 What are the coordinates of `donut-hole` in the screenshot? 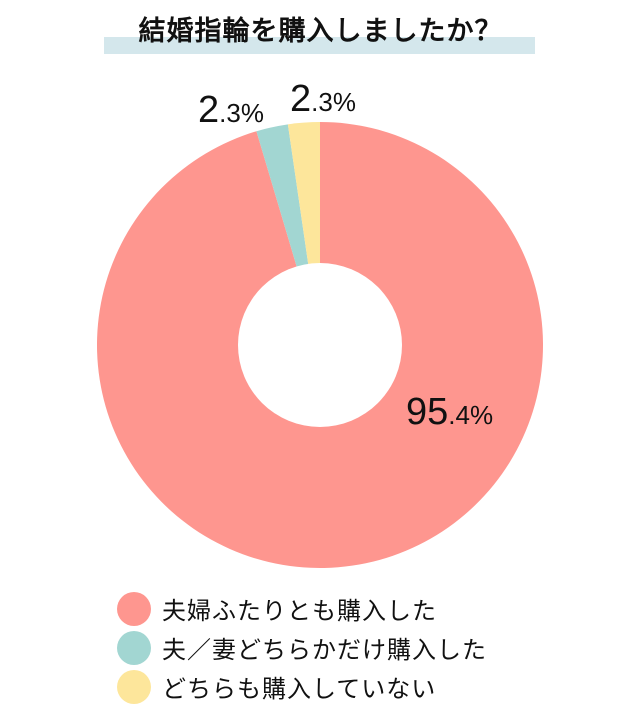 It's located at (320, 345).